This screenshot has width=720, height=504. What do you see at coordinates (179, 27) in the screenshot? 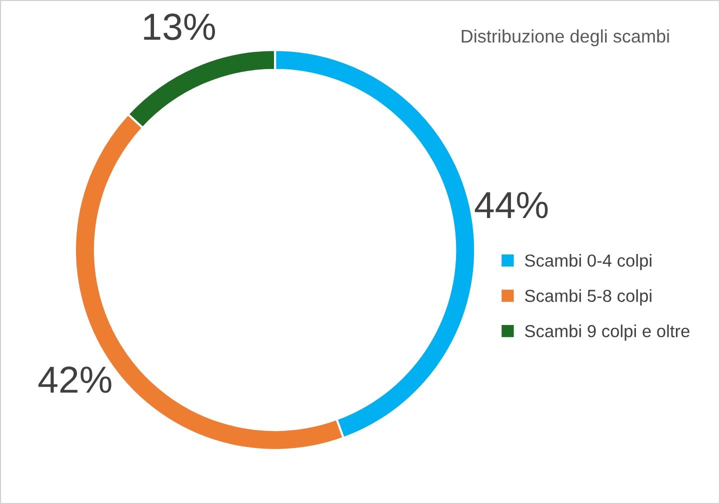
I see `data-label: 13%` at bounding box center [179, 27].